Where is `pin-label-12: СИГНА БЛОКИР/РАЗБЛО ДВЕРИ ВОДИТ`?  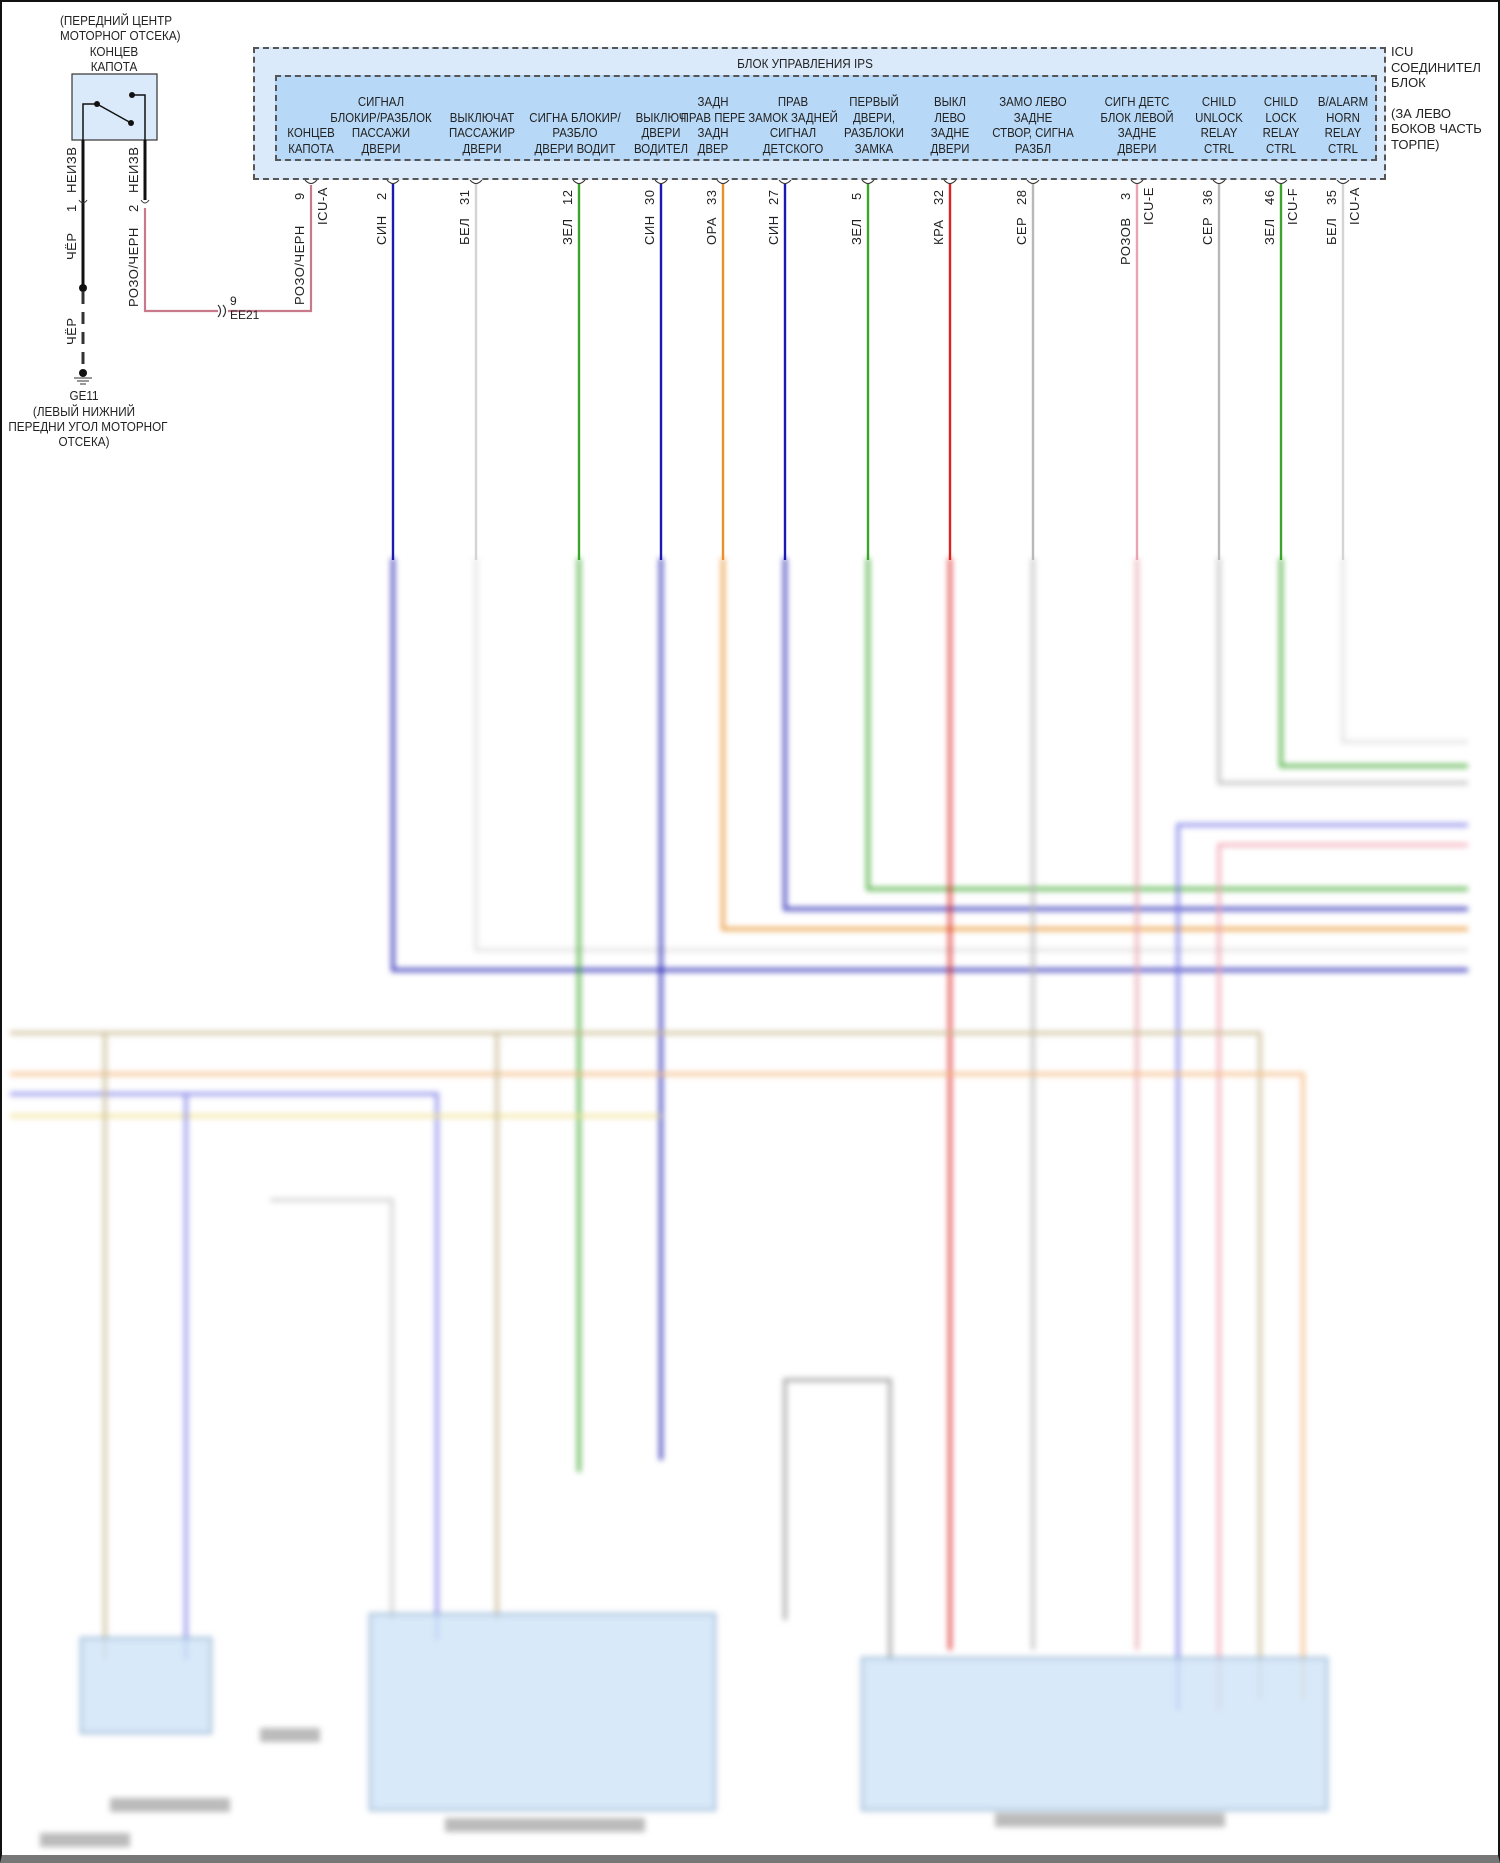
pin-label-12: СИГНА БЛОКИР/РАЗБЛО ДВЕРИ ВОДИТ is located at coordinates (575, 133).